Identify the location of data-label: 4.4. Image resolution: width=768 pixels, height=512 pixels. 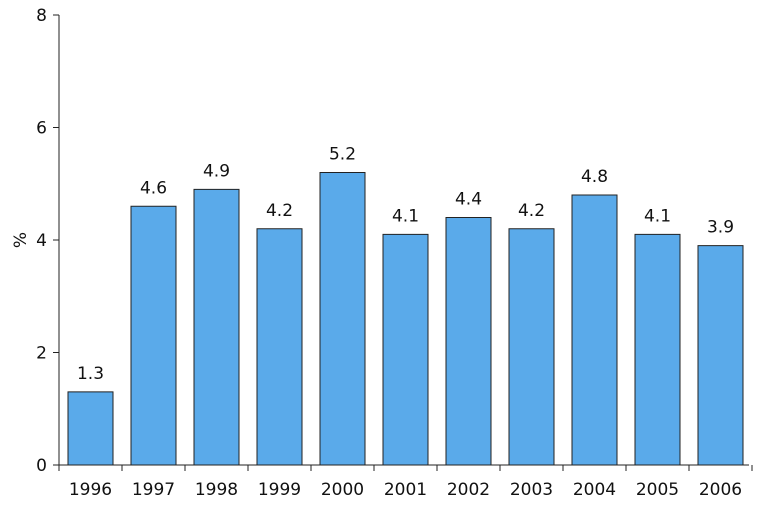
(468, 200).